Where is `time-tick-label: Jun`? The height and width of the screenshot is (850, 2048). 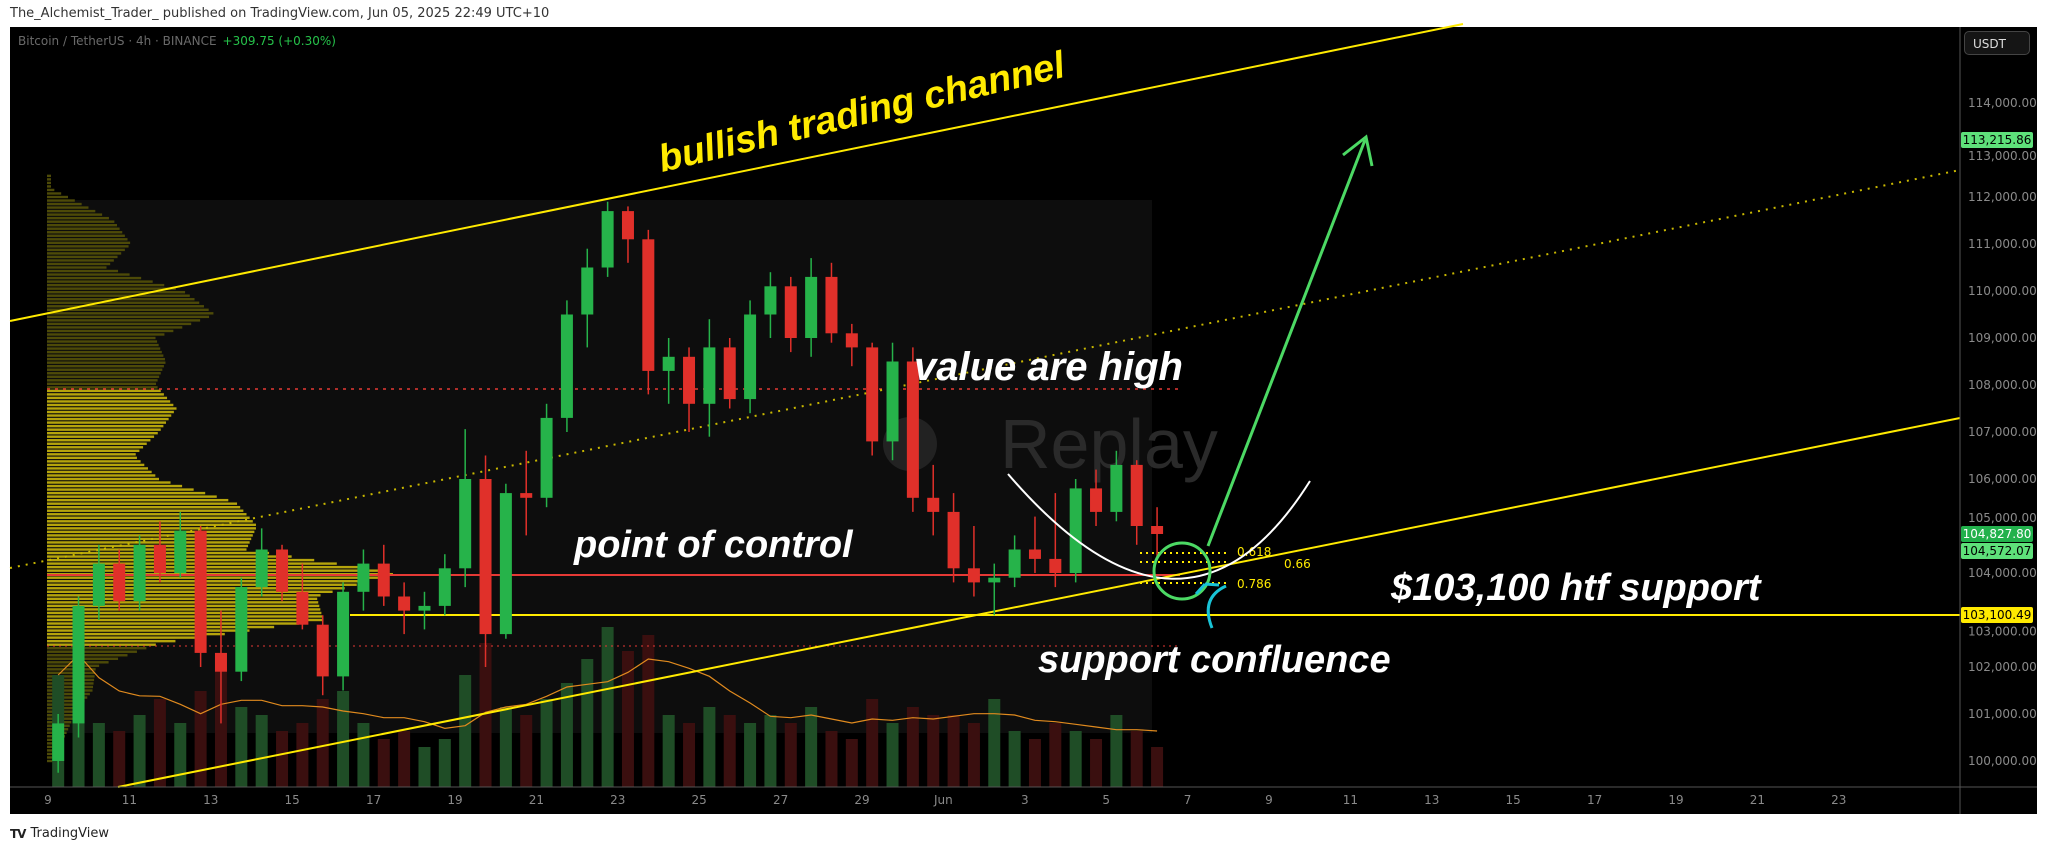 time-tick-label: Jun is located at coordinates (943, 800).